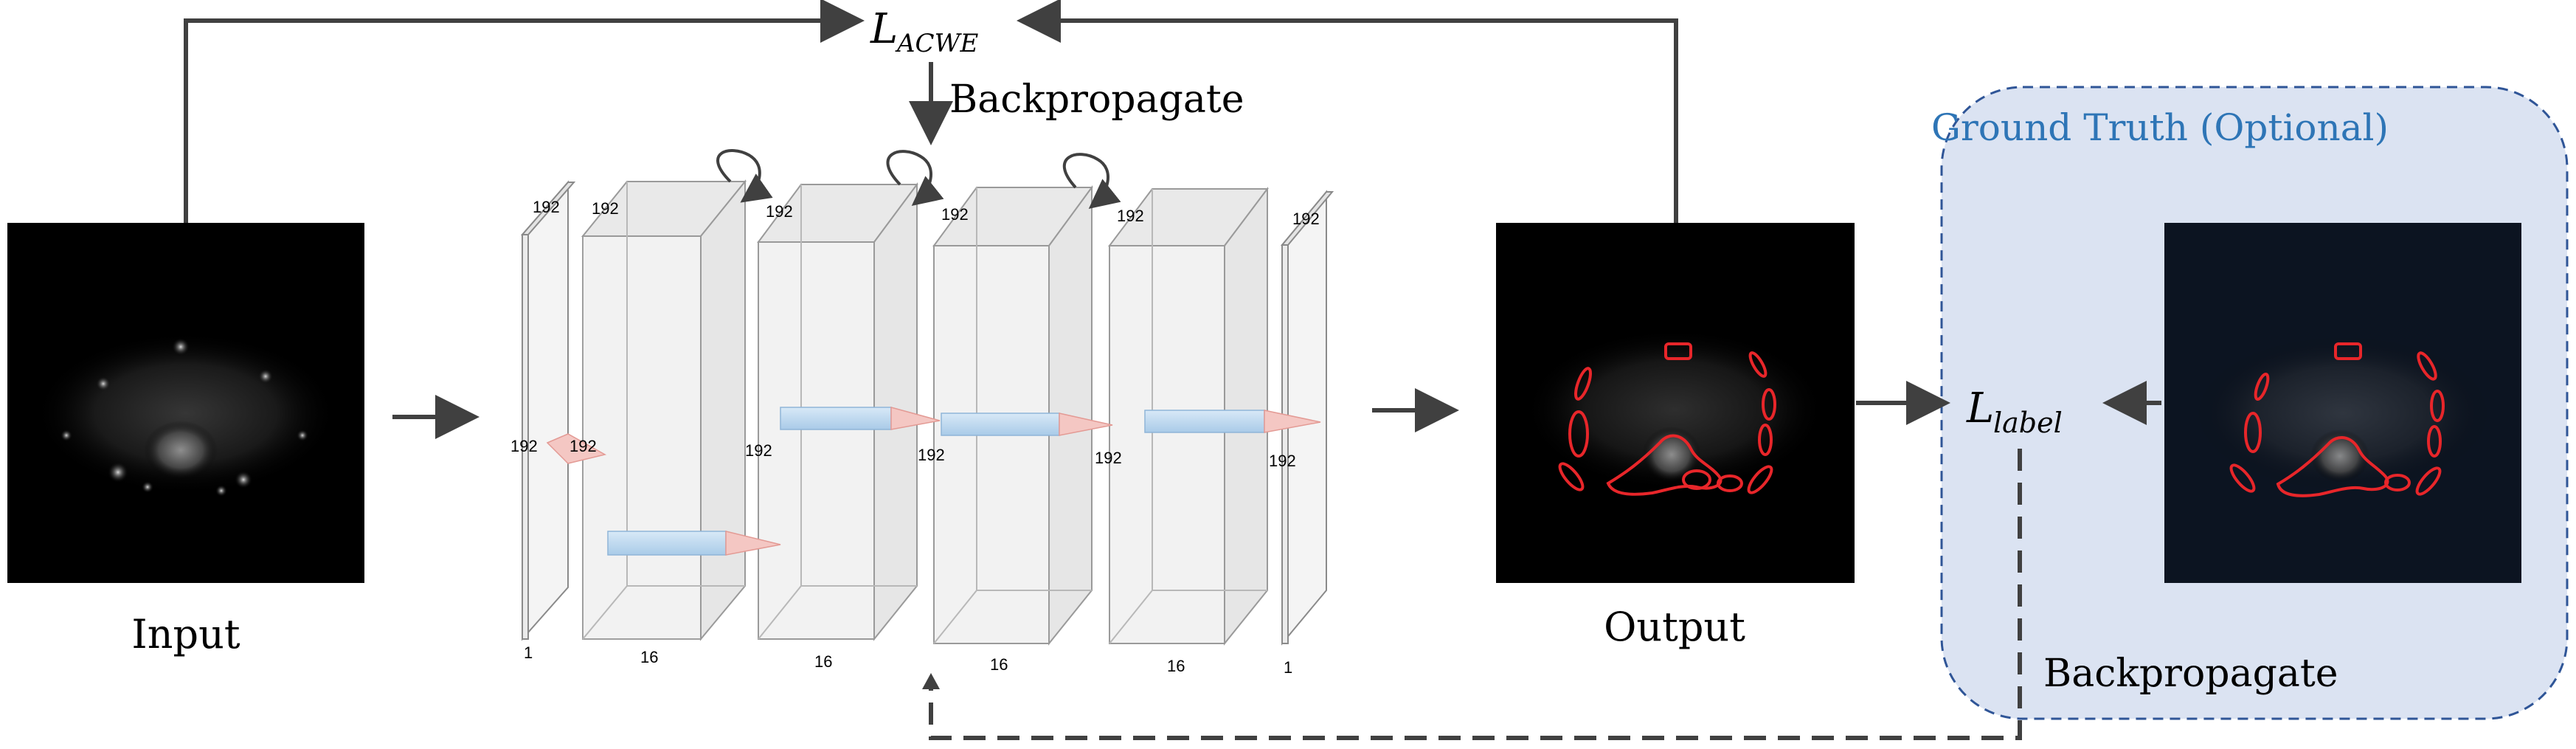  I want to click on dim-layer6-top: 192, so click(1306, 219).